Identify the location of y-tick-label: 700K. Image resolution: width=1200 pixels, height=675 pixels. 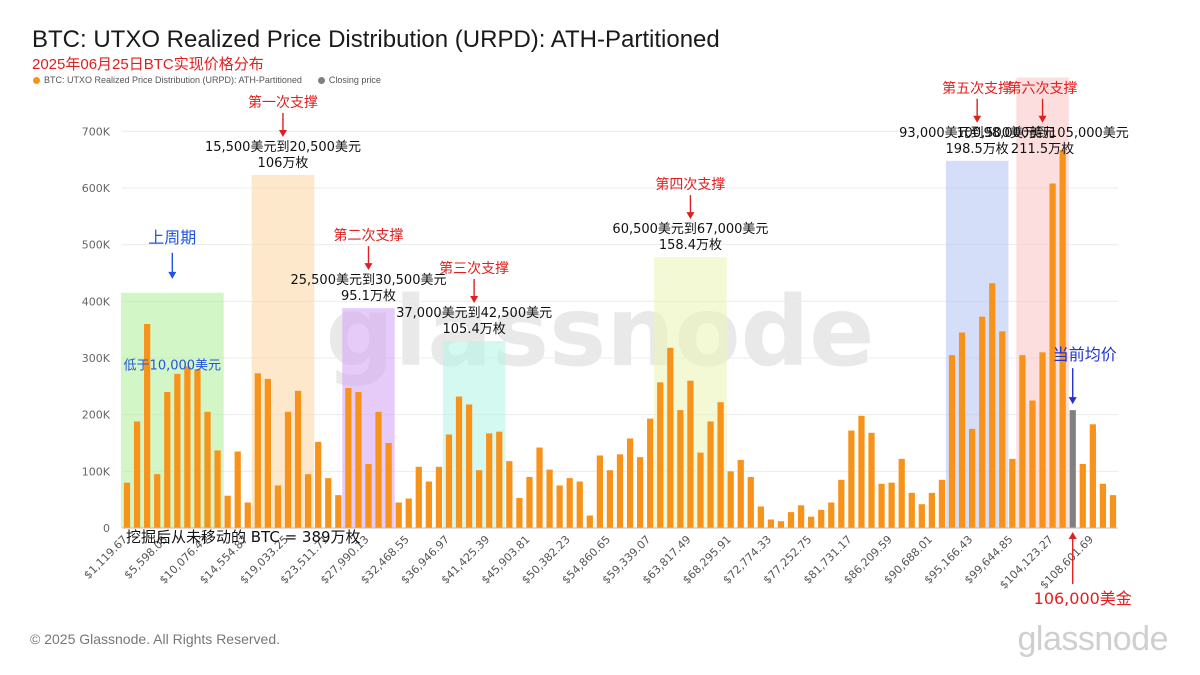
(96, 131).